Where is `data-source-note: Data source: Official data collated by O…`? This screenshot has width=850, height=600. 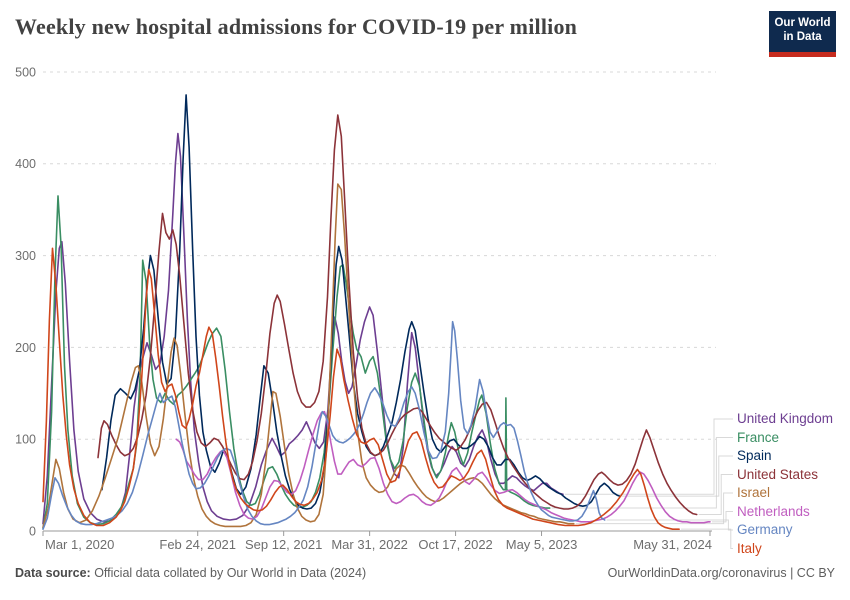
data-source-note: Data source: Official data collated by O… is located at coordinates (190, 573).